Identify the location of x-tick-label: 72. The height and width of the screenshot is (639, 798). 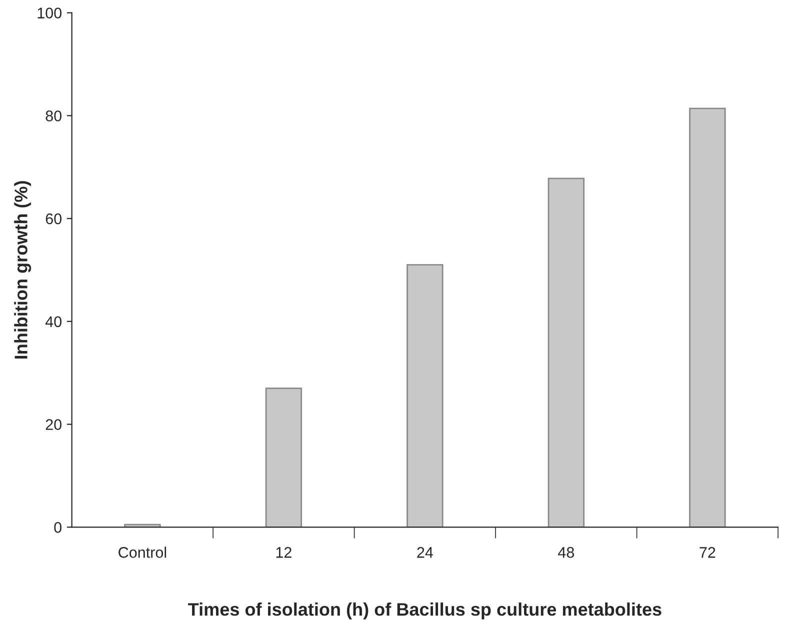
(708, 552).